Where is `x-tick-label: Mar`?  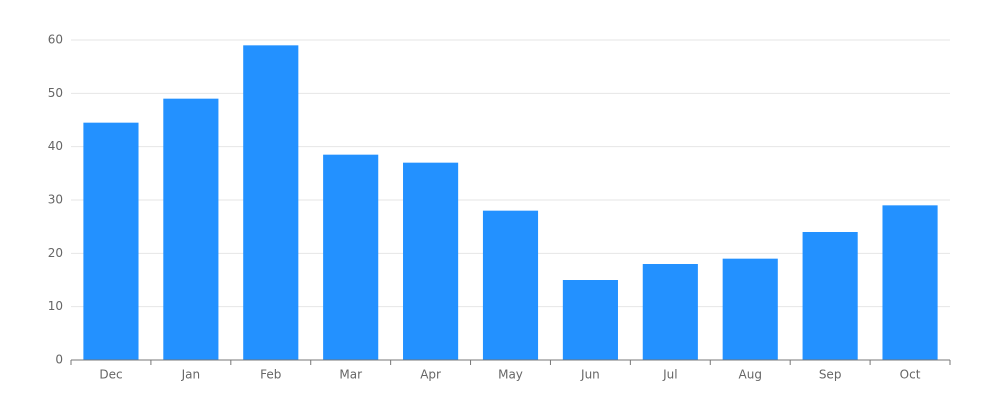 x-tick-label: Mar is located at coordinates (350, 375).